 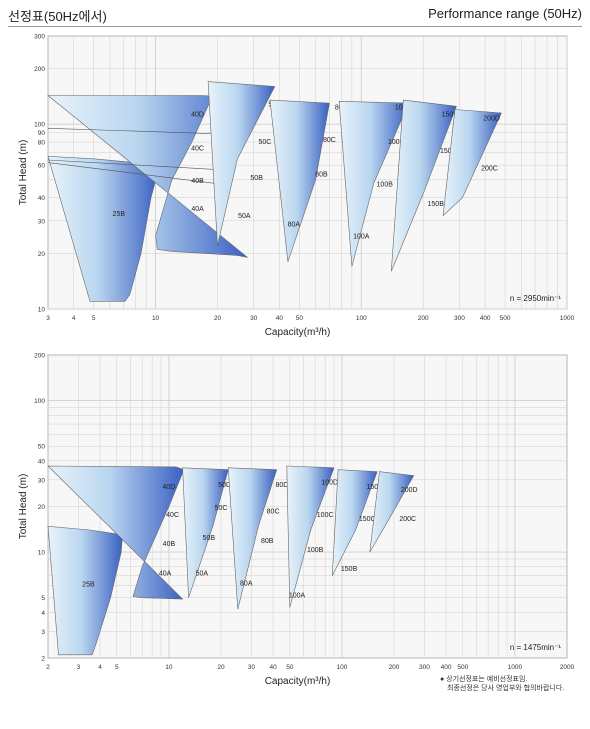 I want to click on y-tick-label: 100, so click(x=39, y=401).